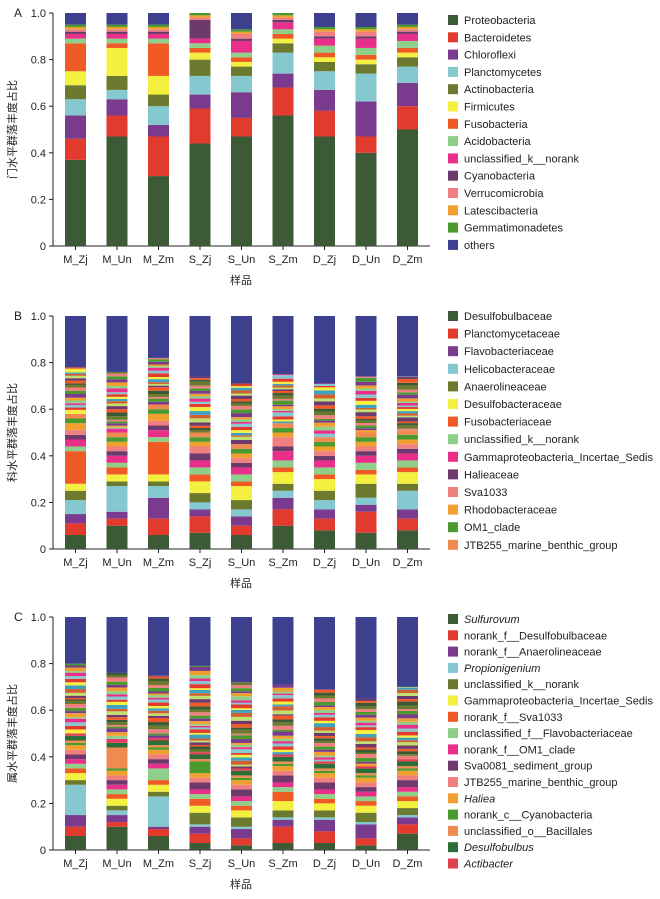 The image size is (660, 899). I want to click on legend-label: norank_f__Sva1033, so click(513, 718).